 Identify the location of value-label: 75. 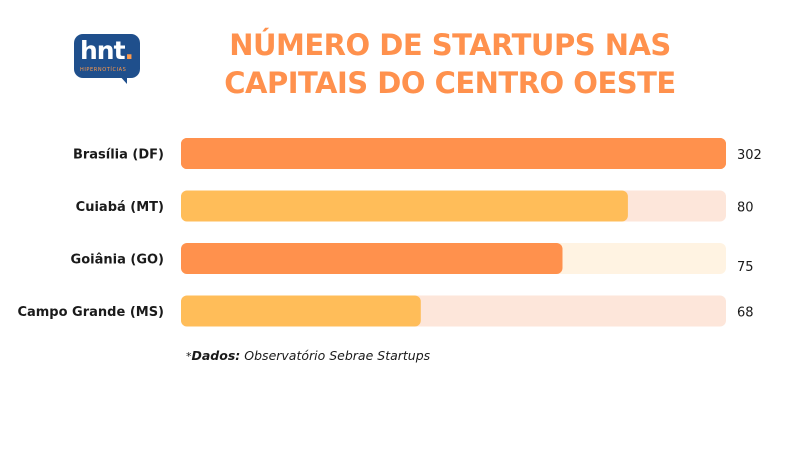
(745, 267).